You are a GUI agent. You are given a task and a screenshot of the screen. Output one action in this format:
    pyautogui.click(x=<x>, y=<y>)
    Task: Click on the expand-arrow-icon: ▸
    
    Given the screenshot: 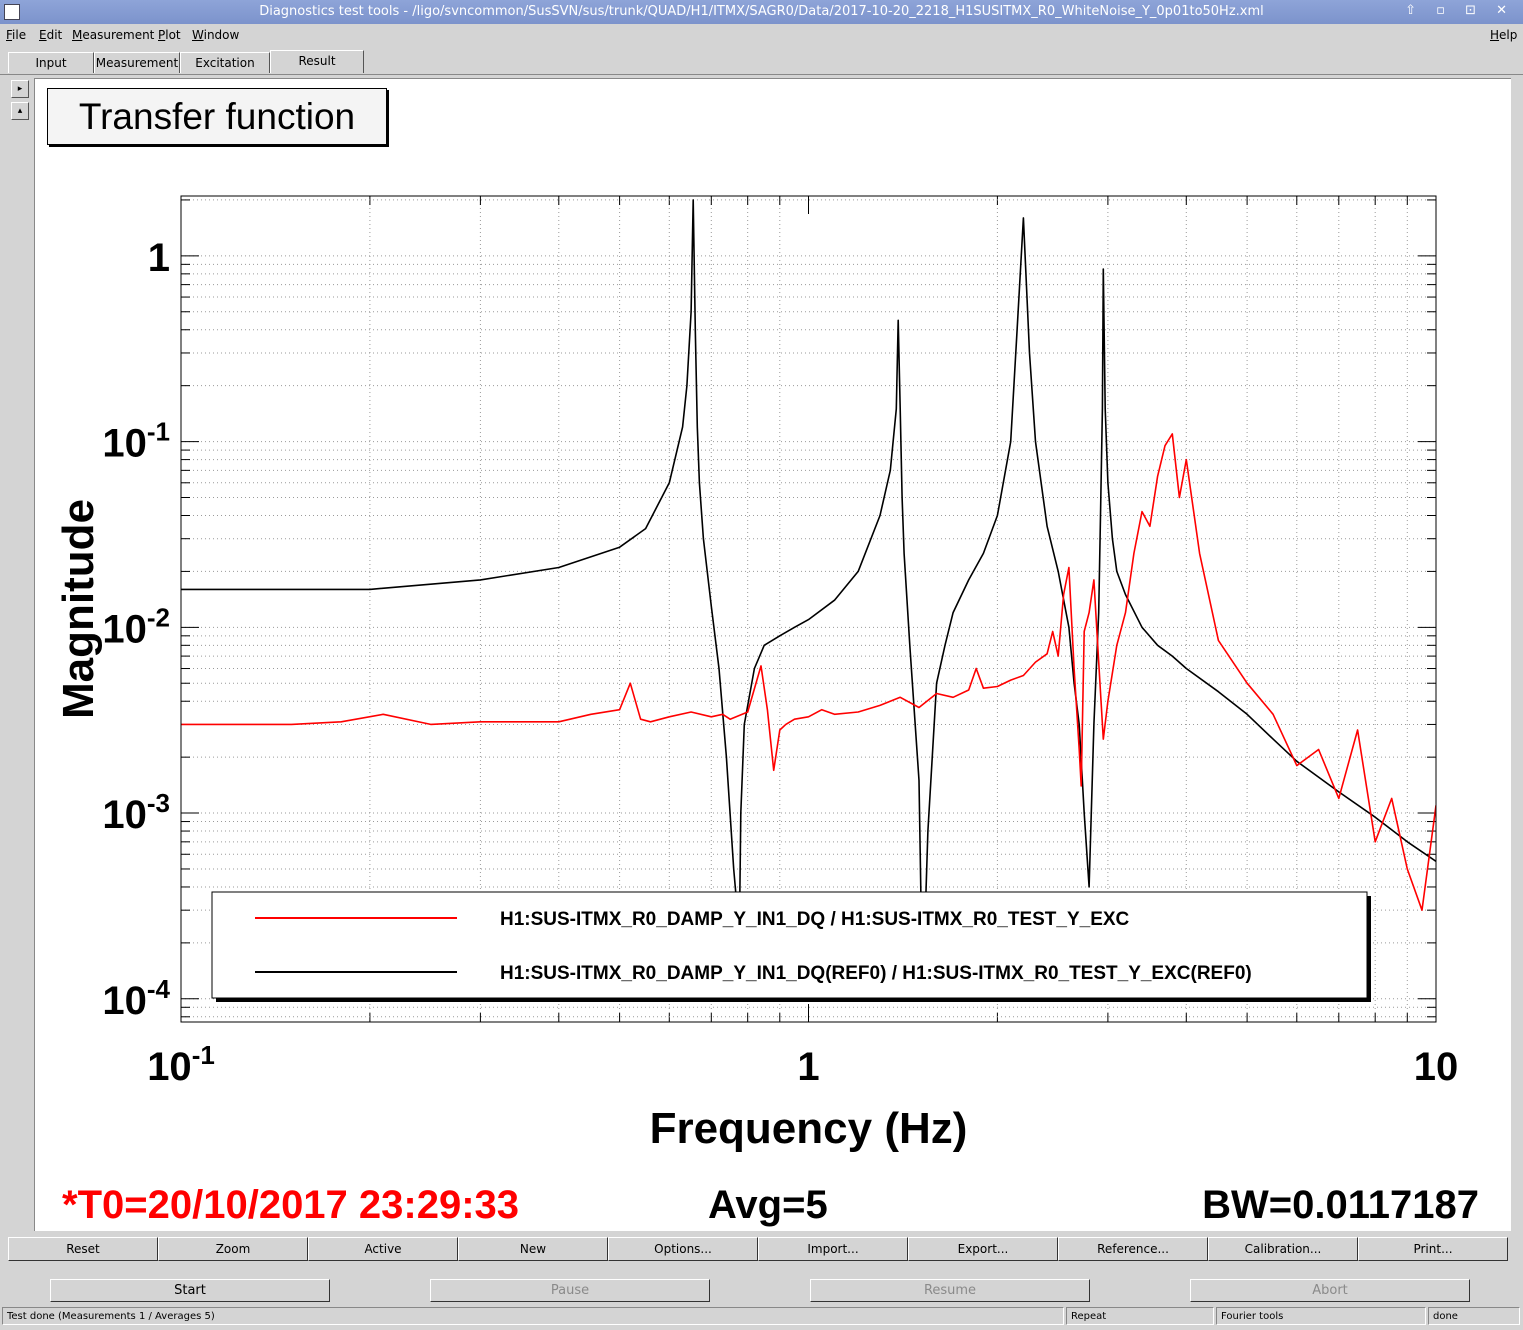 What is the action you would take?
    pyautogui.click(x=20, y=89)
    